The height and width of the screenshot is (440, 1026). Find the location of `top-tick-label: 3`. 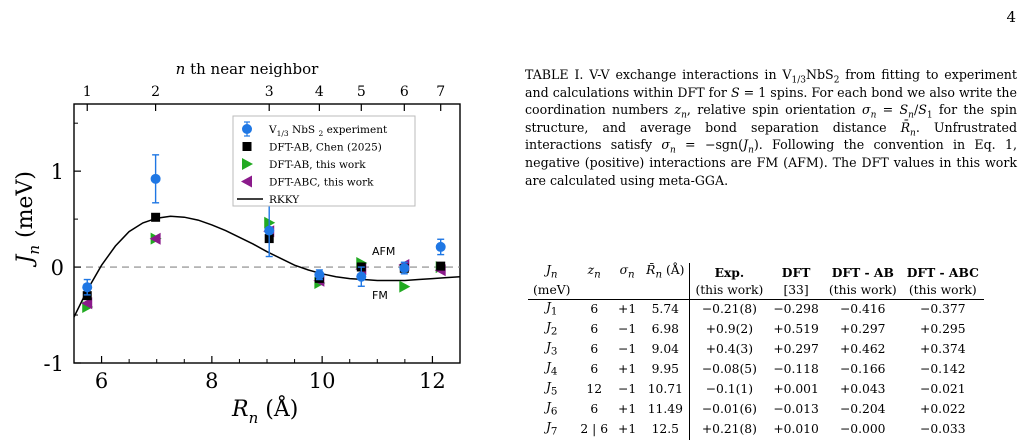

top-tick-label: 3 is located at coordinates (269, 92).